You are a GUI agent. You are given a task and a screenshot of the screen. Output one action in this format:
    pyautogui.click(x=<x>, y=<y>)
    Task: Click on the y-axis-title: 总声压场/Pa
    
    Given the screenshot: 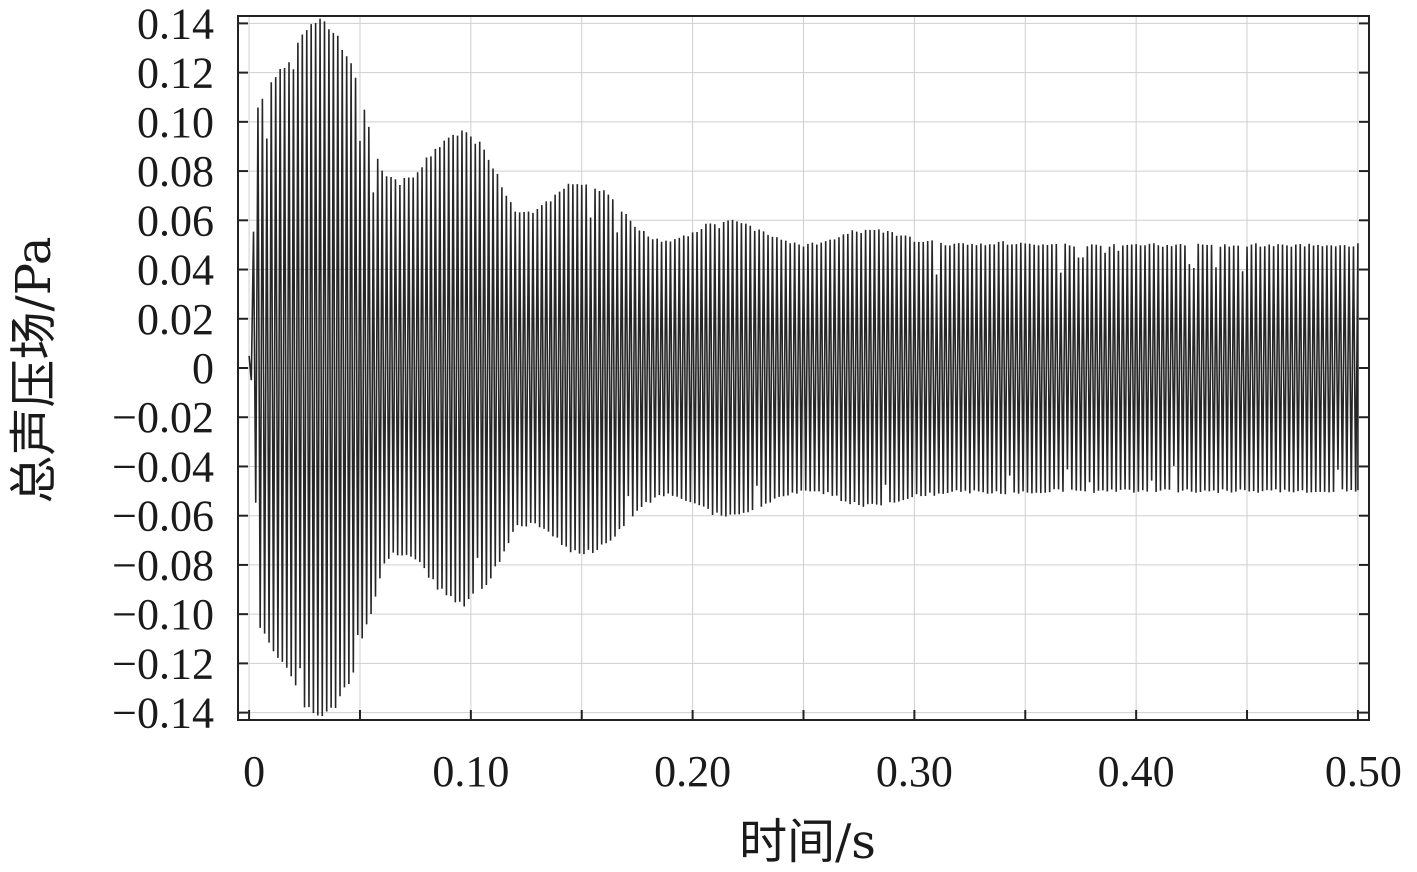 What is the action you would take?
    pyautogui.click(x=34, y=370)
    